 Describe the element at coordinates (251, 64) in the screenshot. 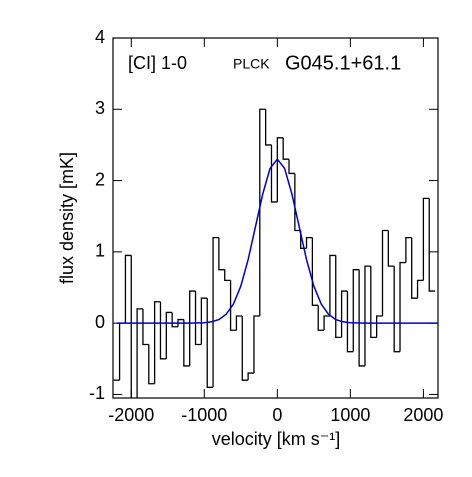

I see `annotation: PLCK` at that location.